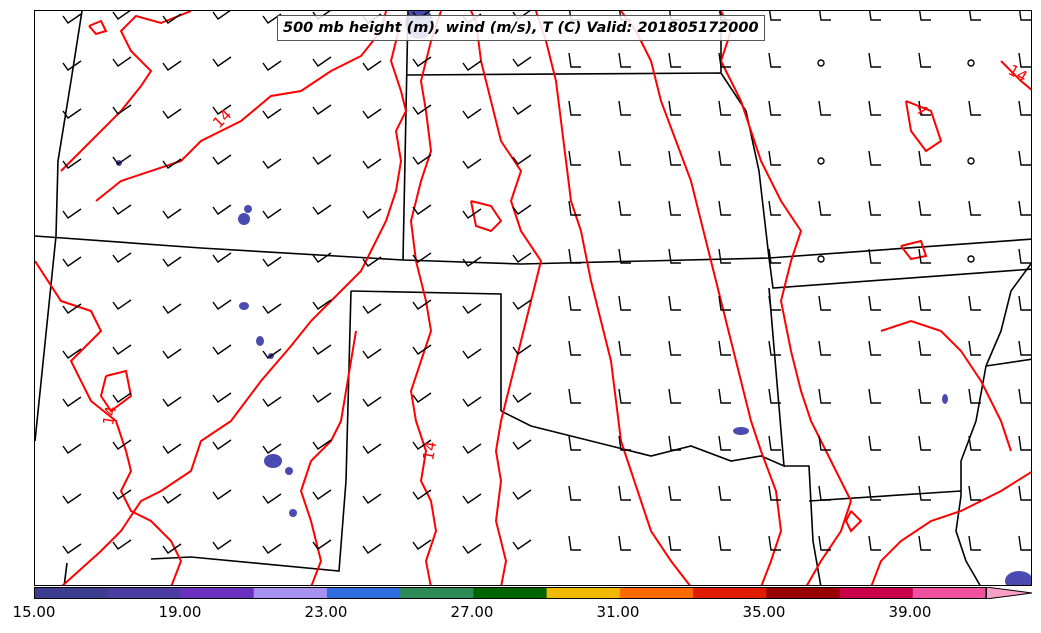 This screenshot has height=633, width=1041. I want to click on colorbar-tick-label: 31.00, so click(618, 612).